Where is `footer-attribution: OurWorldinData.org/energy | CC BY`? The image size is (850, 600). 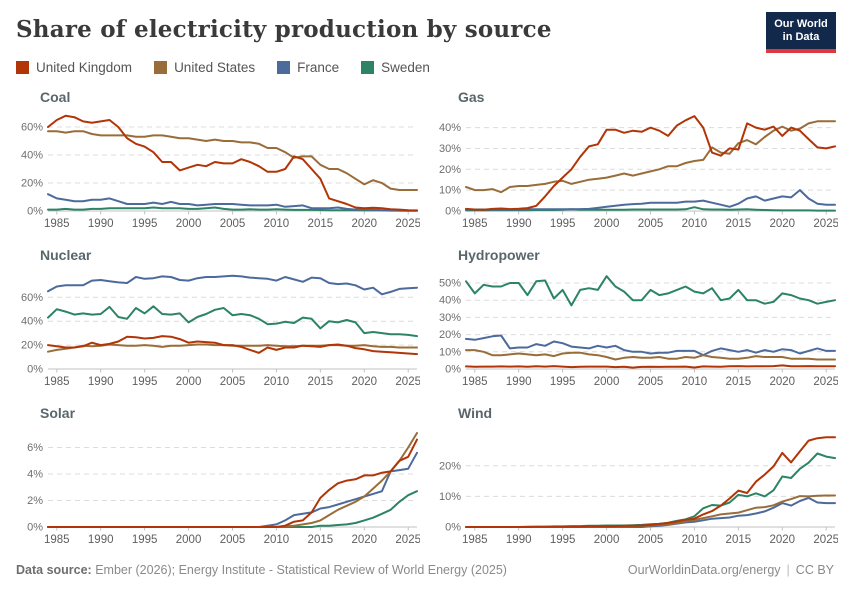 footer-attribution: OurWorldinData.org/energy | CC BY is located at coordinates (731, 570).